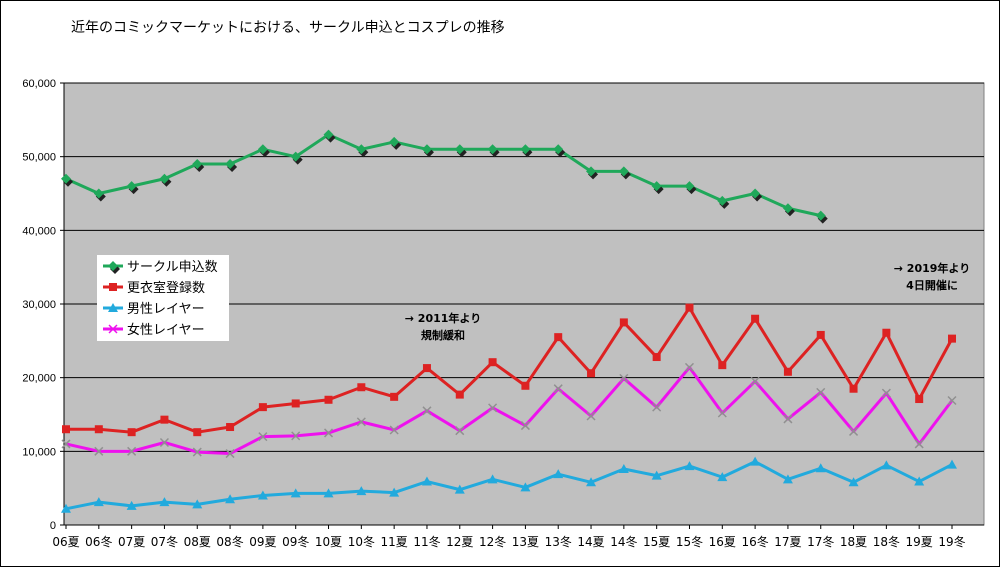  I want to click on y-tick-label: 50,000, so click(39, 158).